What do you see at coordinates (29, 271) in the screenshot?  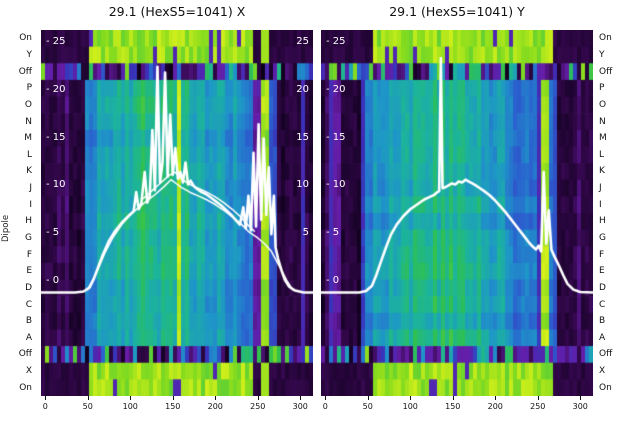 I see `row-label-left: E` at bounding box center [29, 271].